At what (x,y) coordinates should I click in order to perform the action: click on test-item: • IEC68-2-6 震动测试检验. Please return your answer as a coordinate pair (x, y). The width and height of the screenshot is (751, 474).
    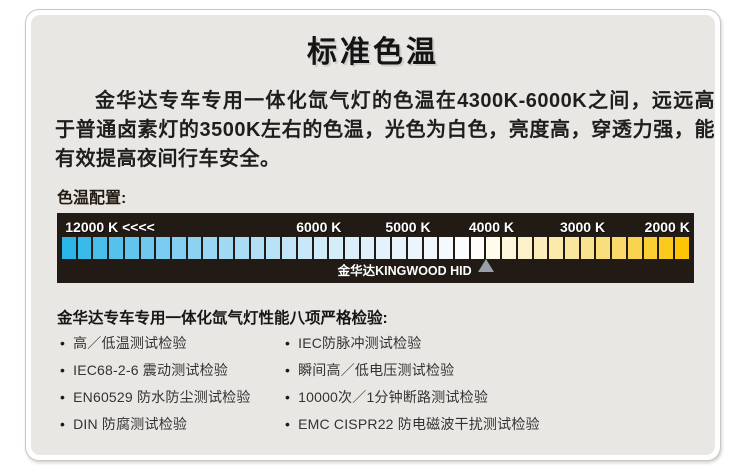
    Looking at the image, I should click on (172, 376).